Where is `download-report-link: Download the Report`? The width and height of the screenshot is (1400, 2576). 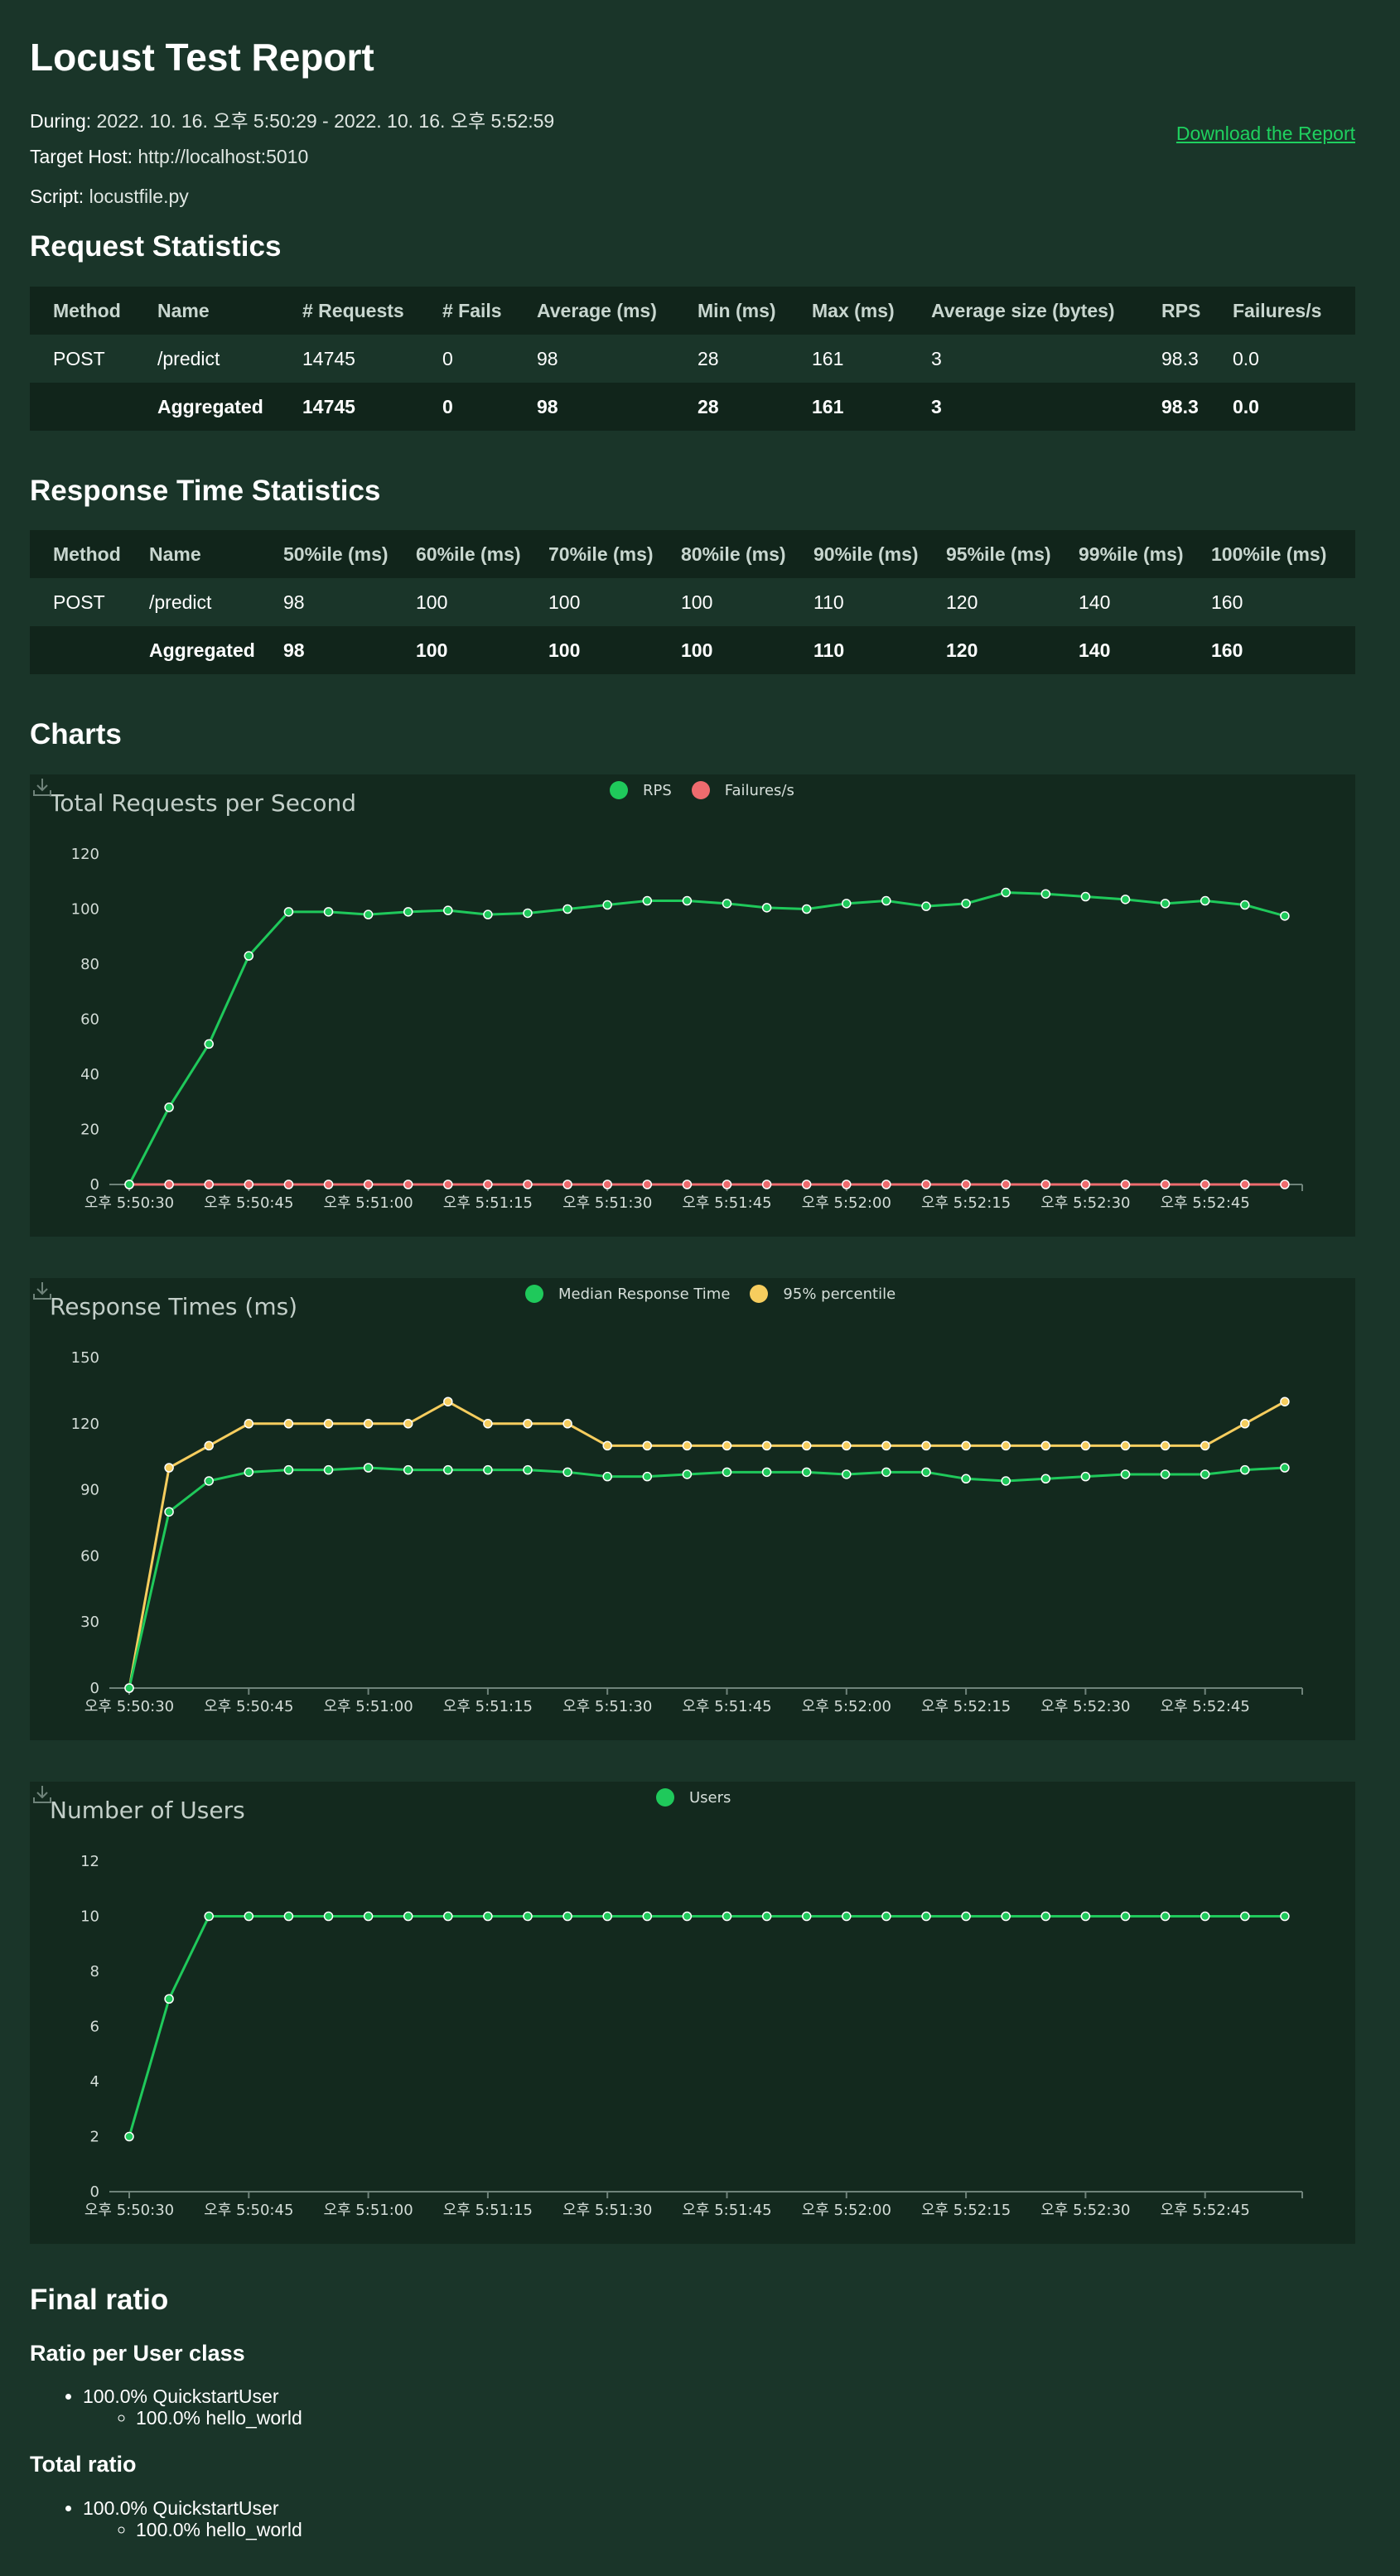
download-report-link: Download the Report is located at coordinates (1265, 133).